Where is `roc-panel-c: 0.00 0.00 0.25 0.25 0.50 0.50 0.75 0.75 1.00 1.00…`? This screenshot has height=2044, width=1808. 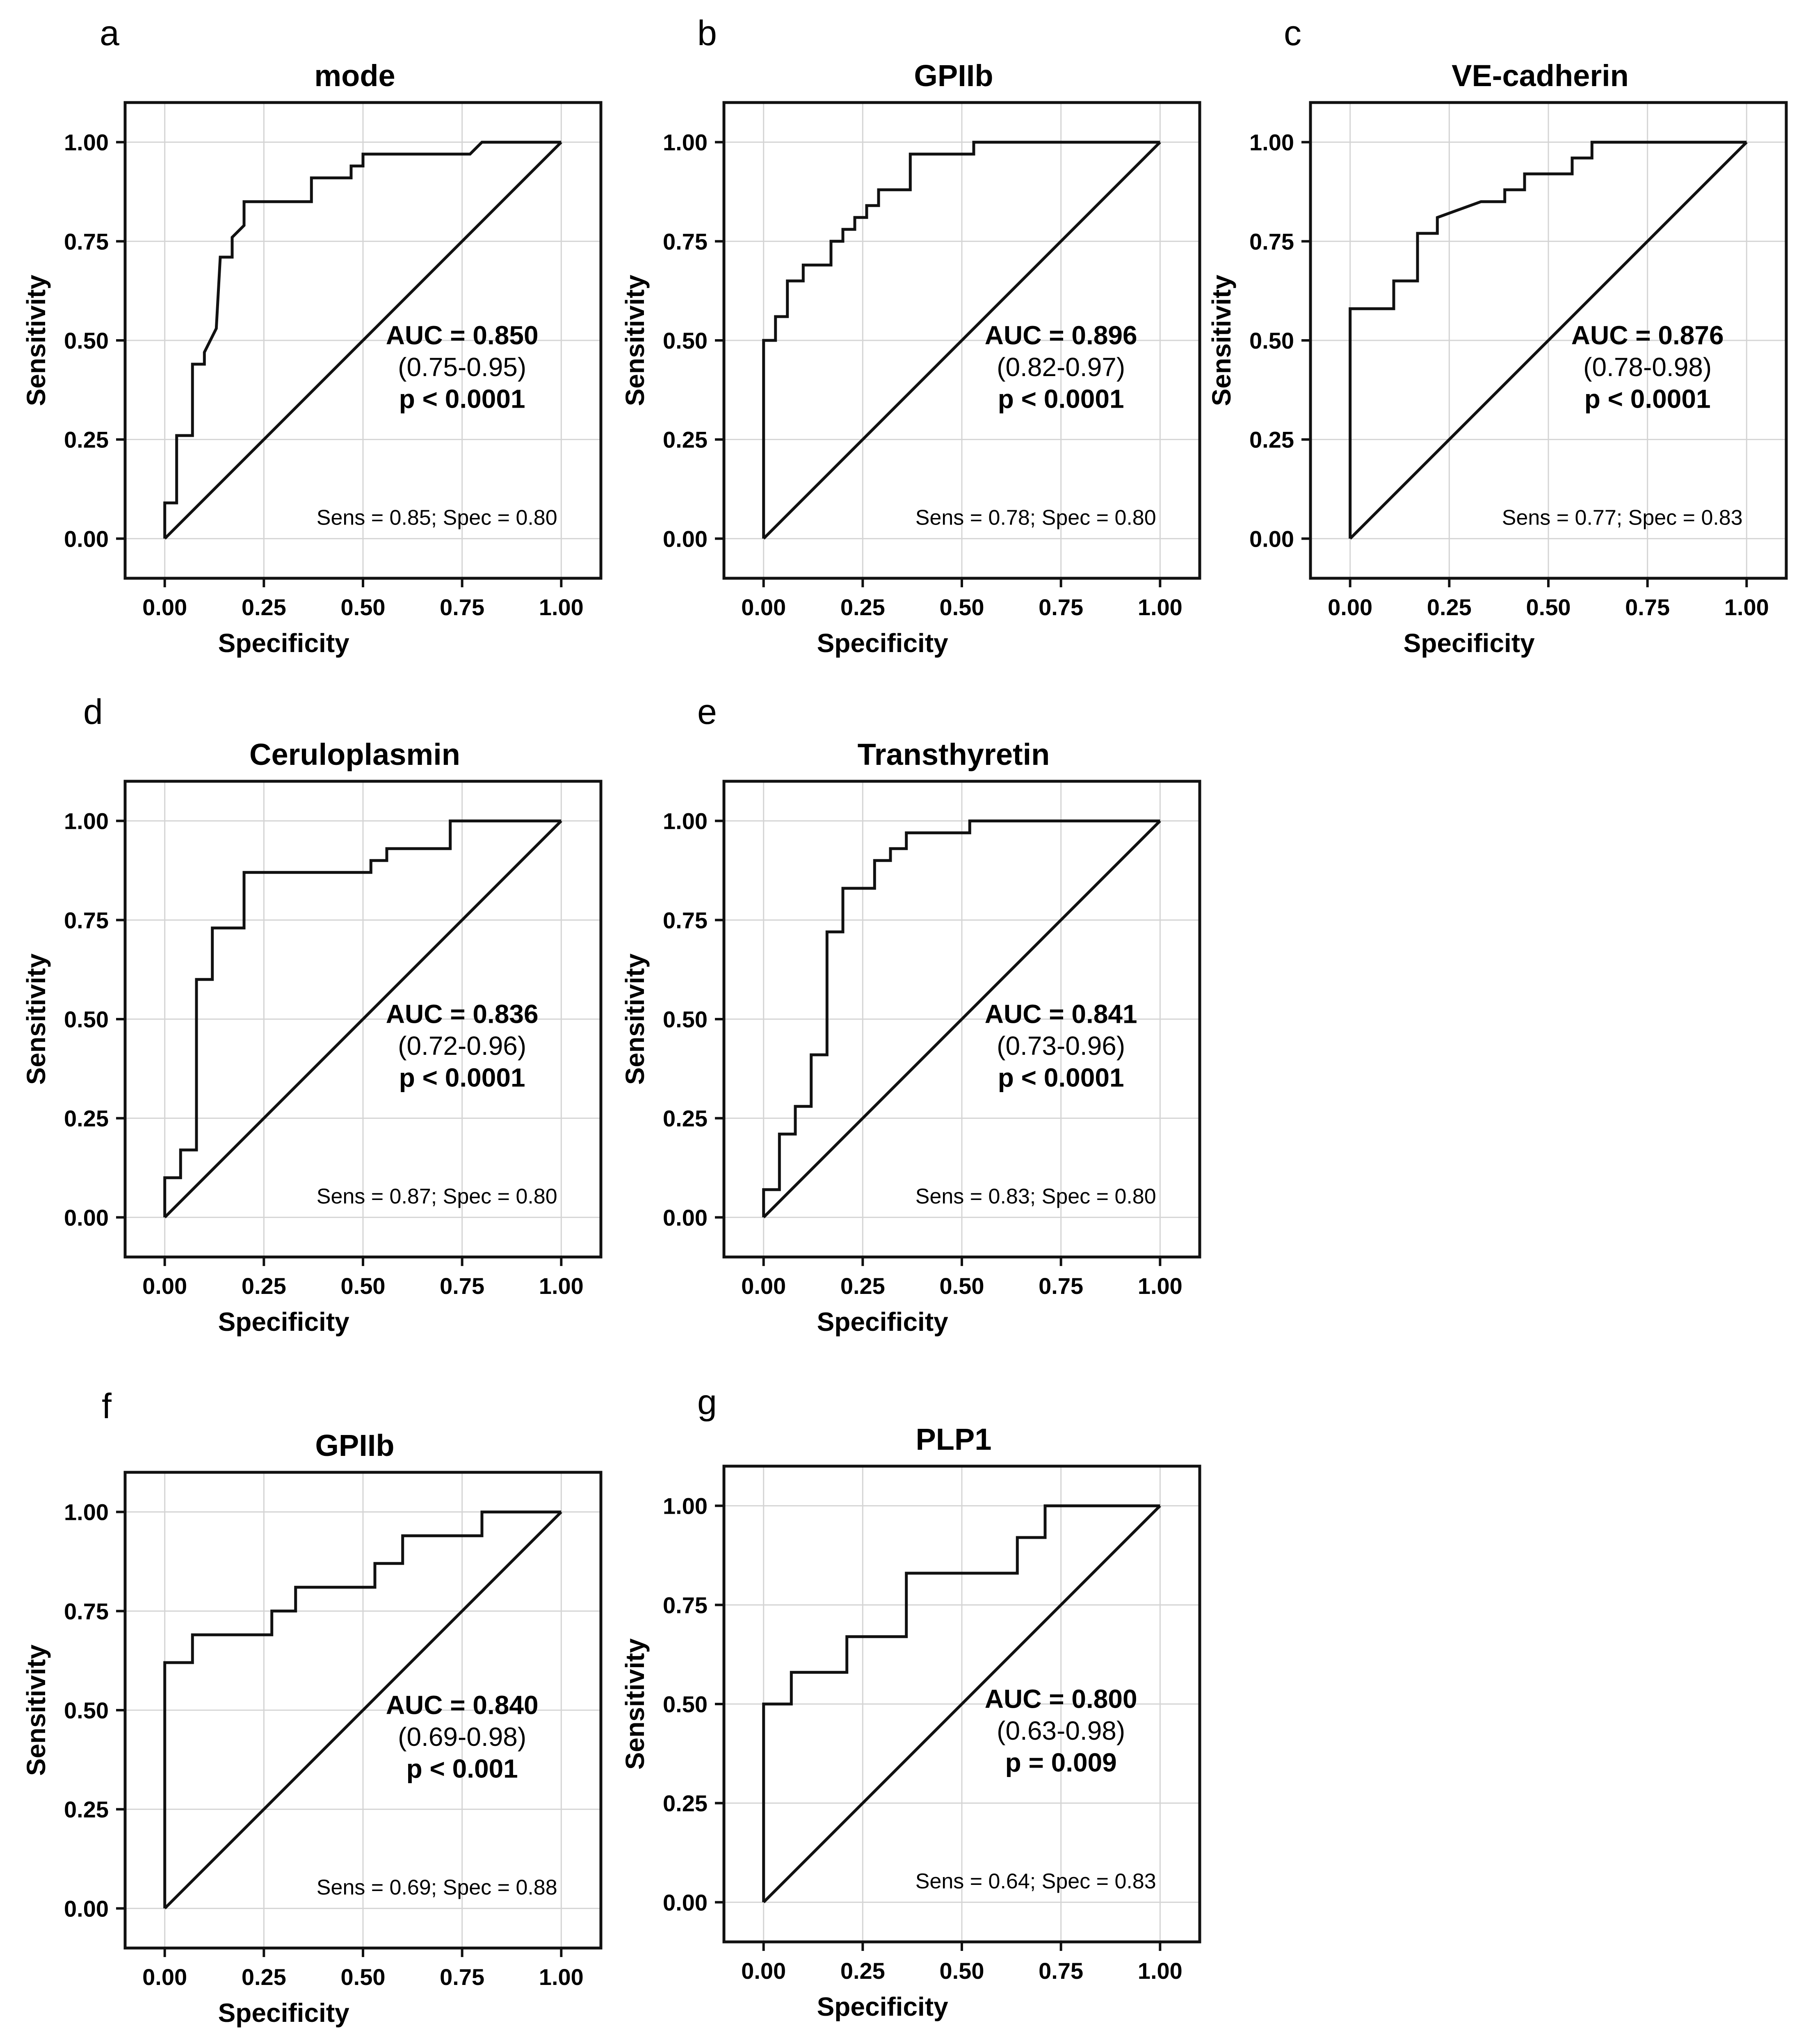 roc-panel-c: 0.00 0.00 0.25 0.25 0.50 0.50 0.75 0.75 1.00 1.00… is located at coordinates (1497, 336).